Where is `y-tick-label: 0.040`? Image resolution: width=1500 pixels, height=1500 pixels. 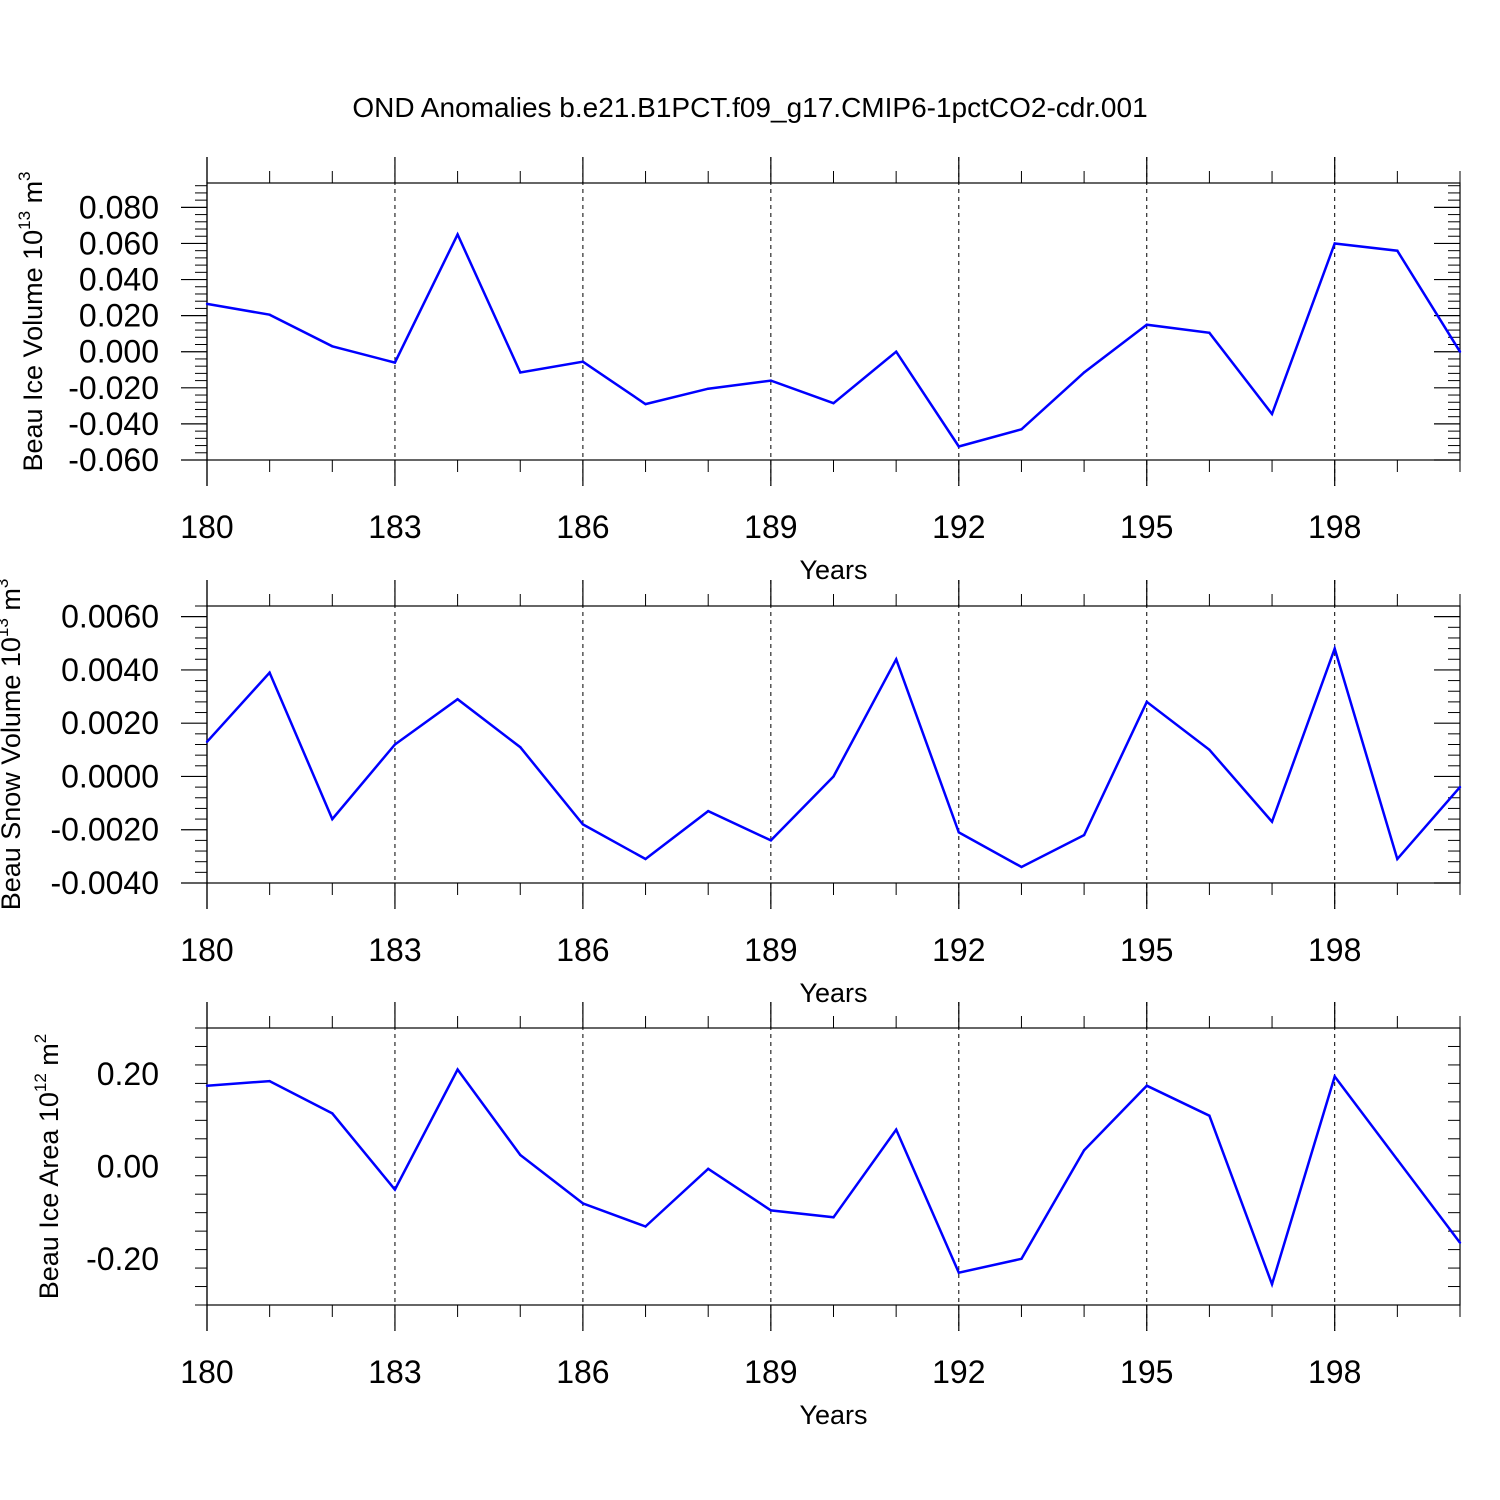 y-tick-label: 0.040 is located at coordinates (119, 280).